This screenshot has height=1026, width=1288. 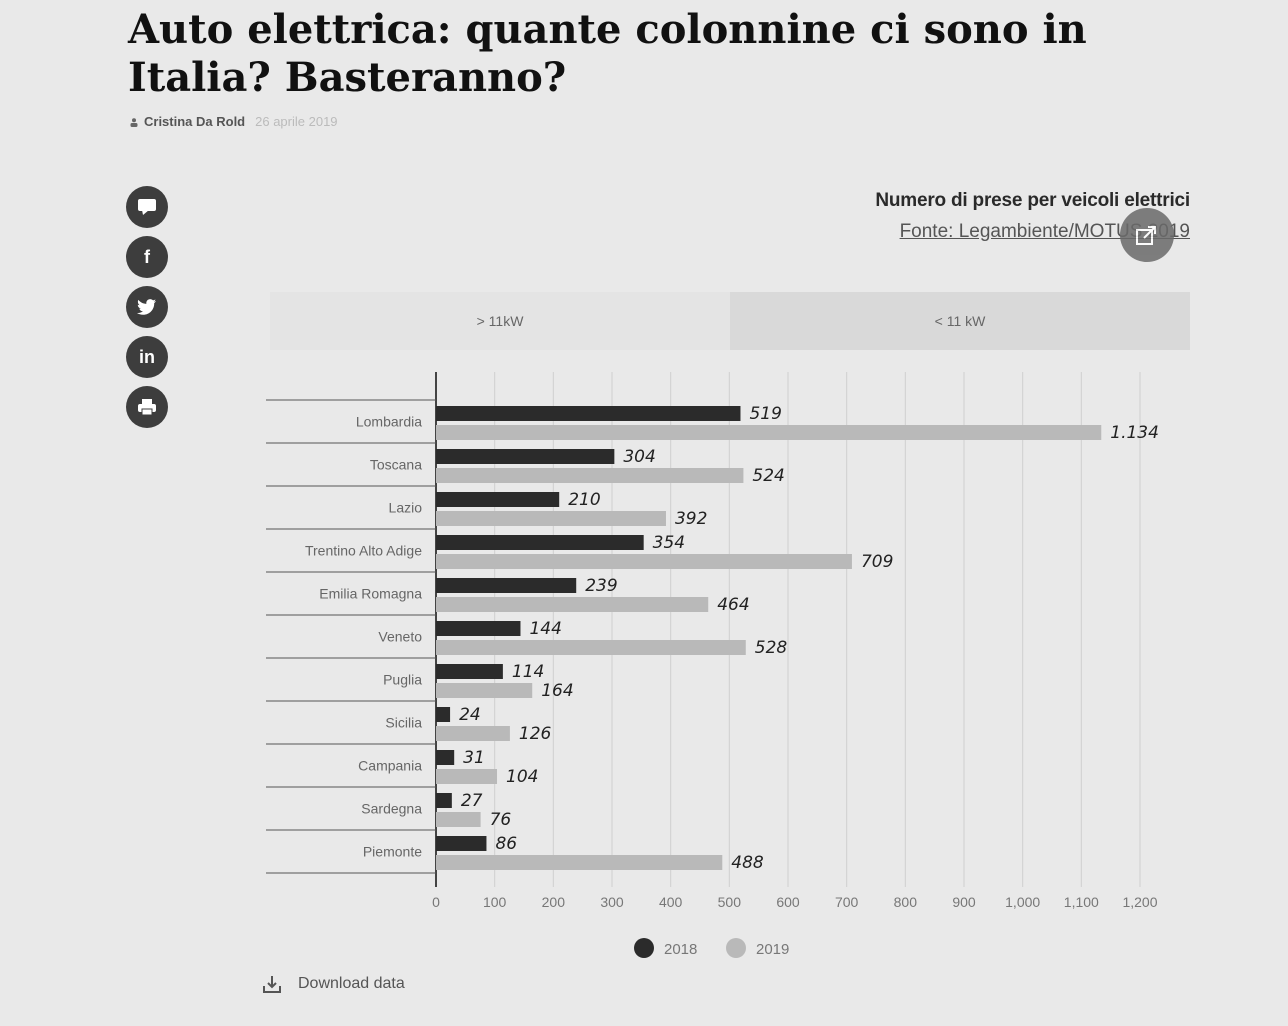 What do you see at coordinates (877, 562) in the screenshot?
I see `data-label: 709` at bounding box center [877, 562].